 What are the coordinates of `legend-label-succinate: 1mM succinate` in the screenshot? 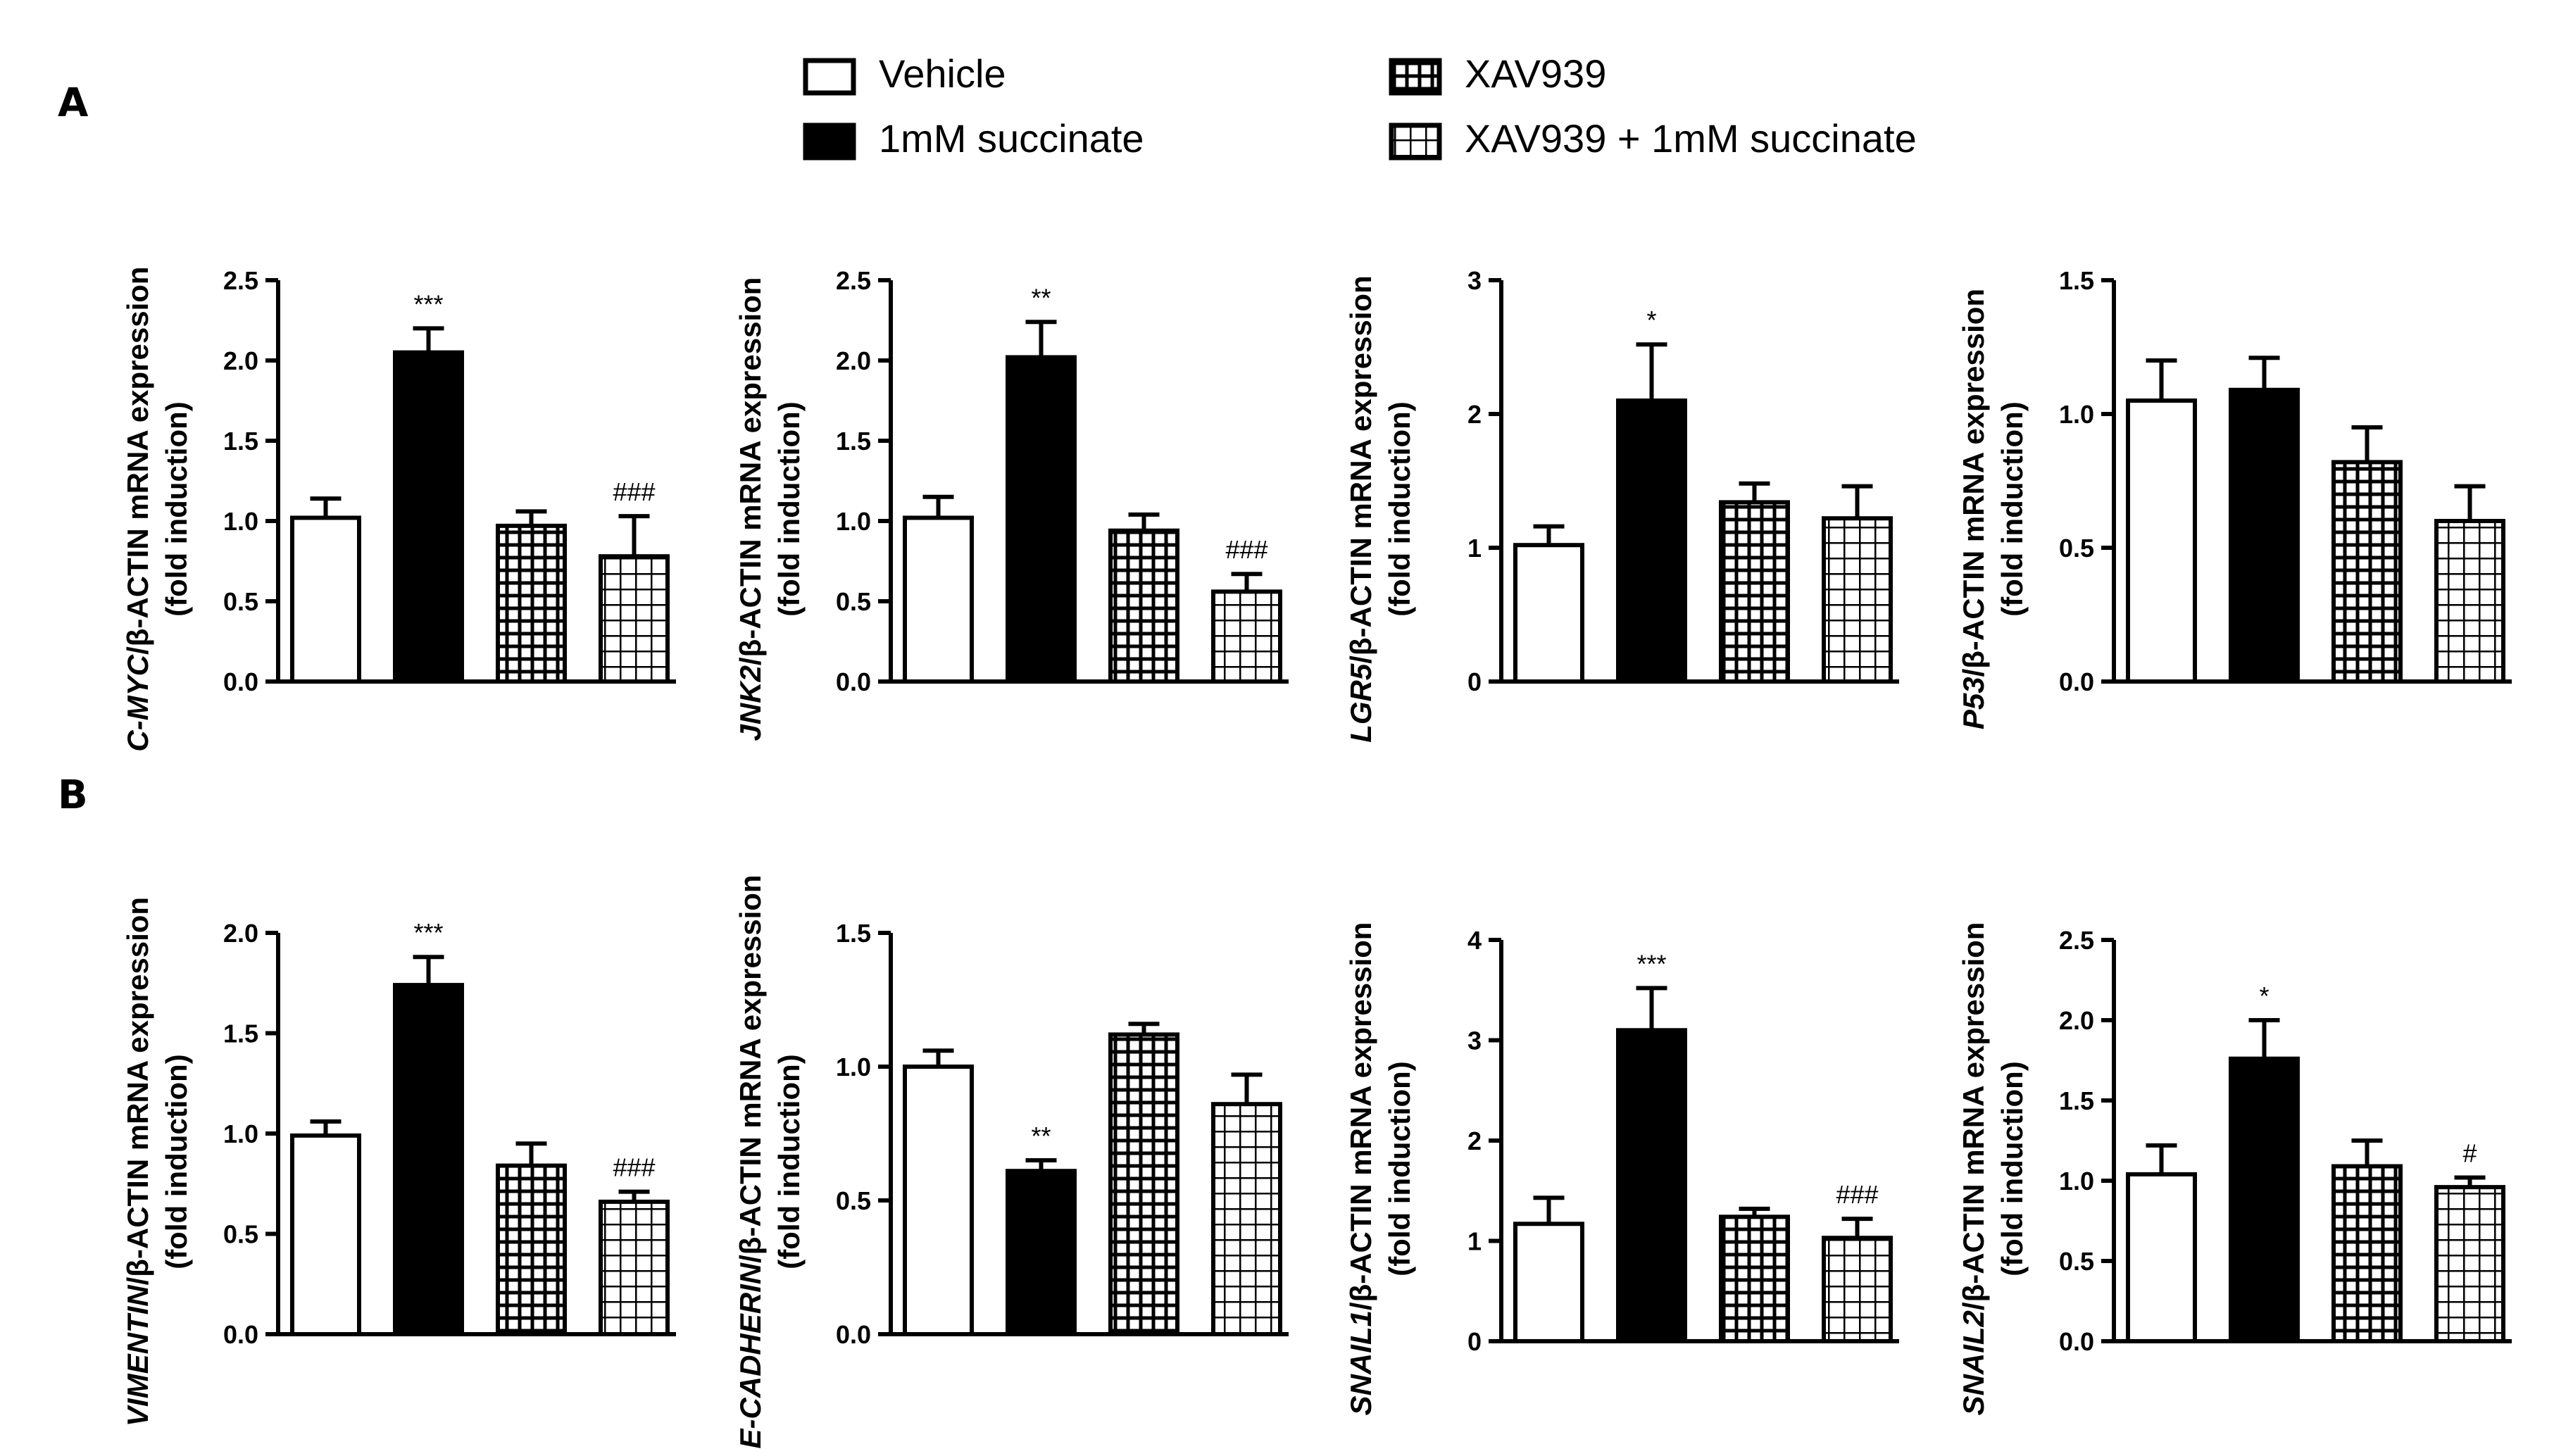 It's located at (1011, 138).